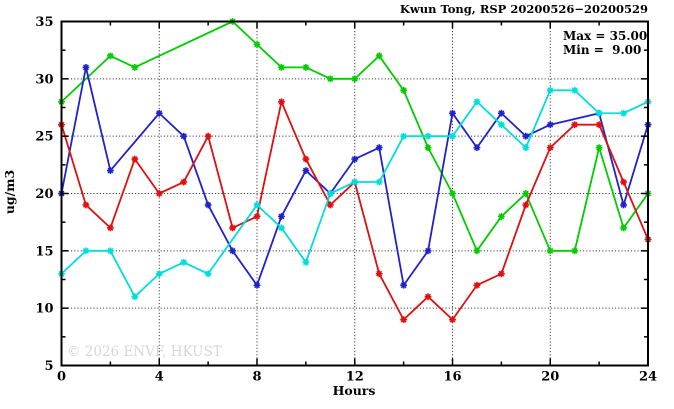 This screenshot has width=674, height=409. What do you see at coordinates (48, 366) in the screenshot?
I see `y-tick-label: 5` at bounding box center [48, 366].